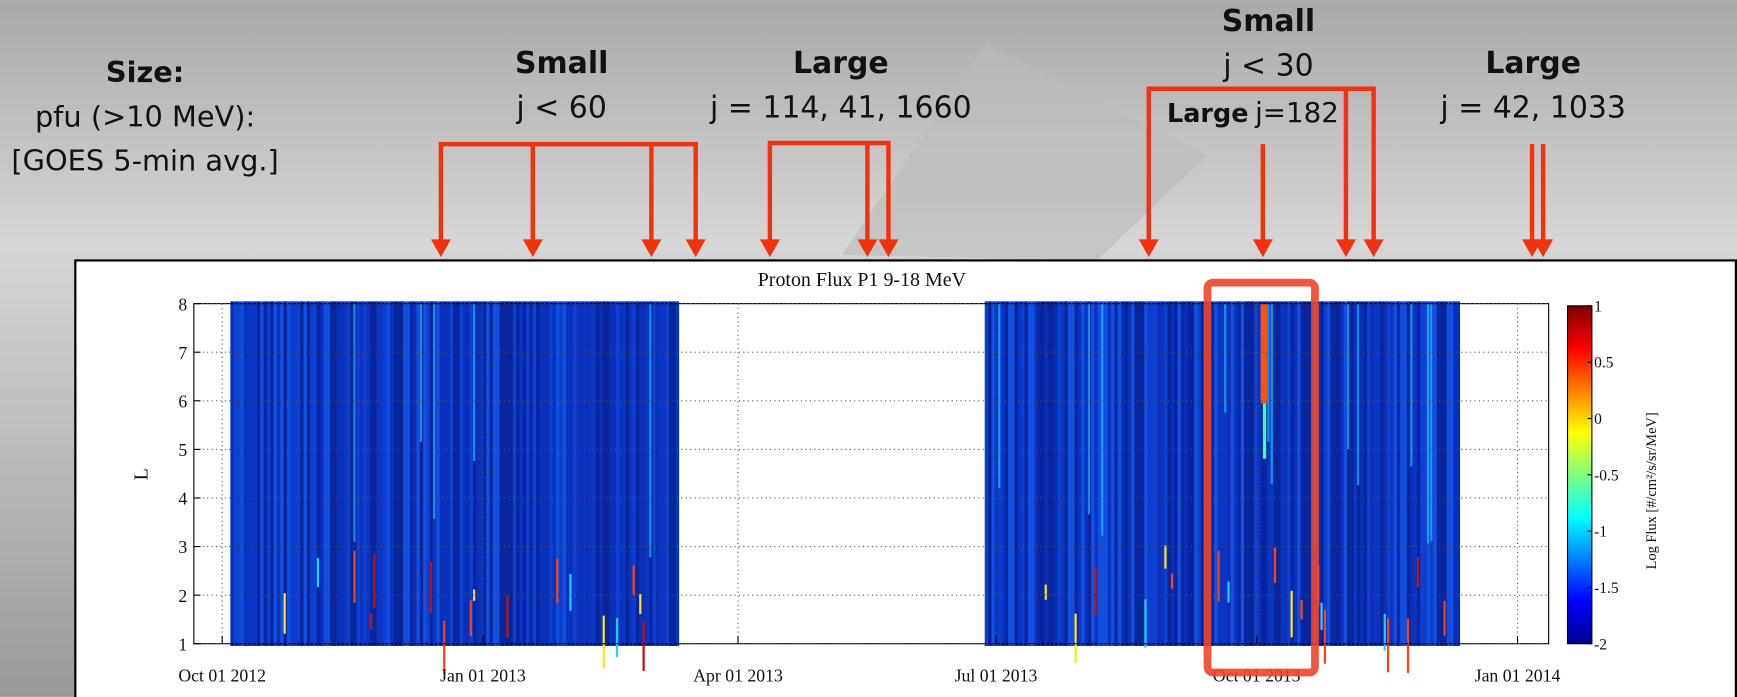 This screenshot has height=697, width=1737. I want to click on y-tick-label: 5, so click(182, 450).